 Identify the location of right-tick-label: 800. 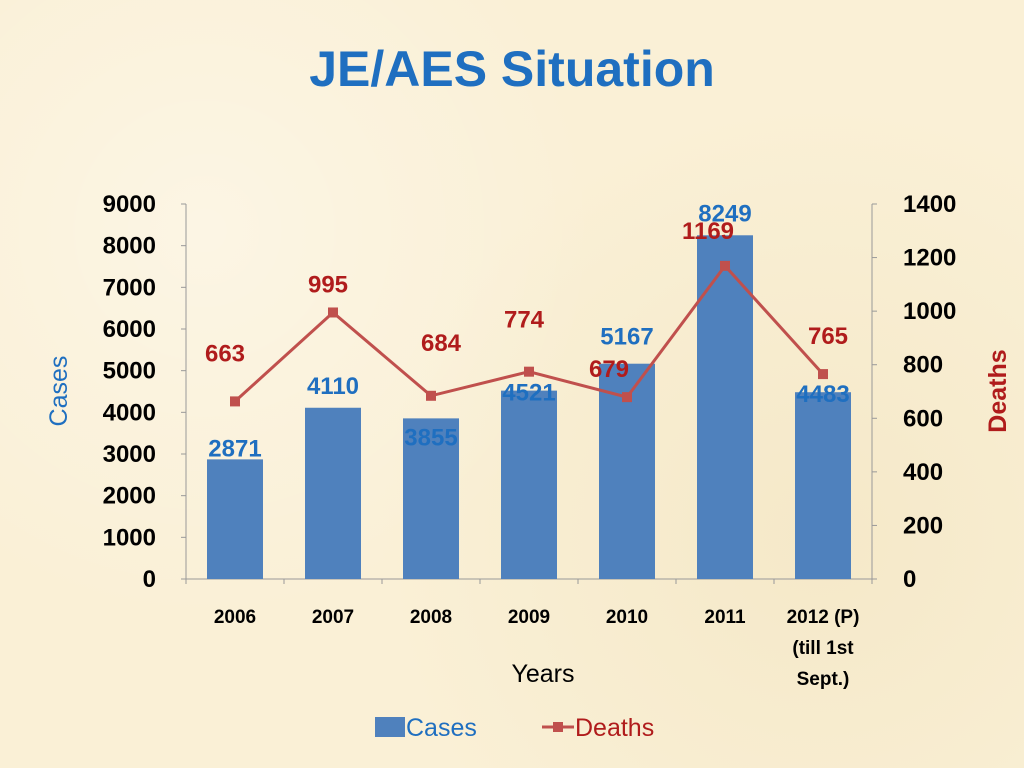
(923, 365).